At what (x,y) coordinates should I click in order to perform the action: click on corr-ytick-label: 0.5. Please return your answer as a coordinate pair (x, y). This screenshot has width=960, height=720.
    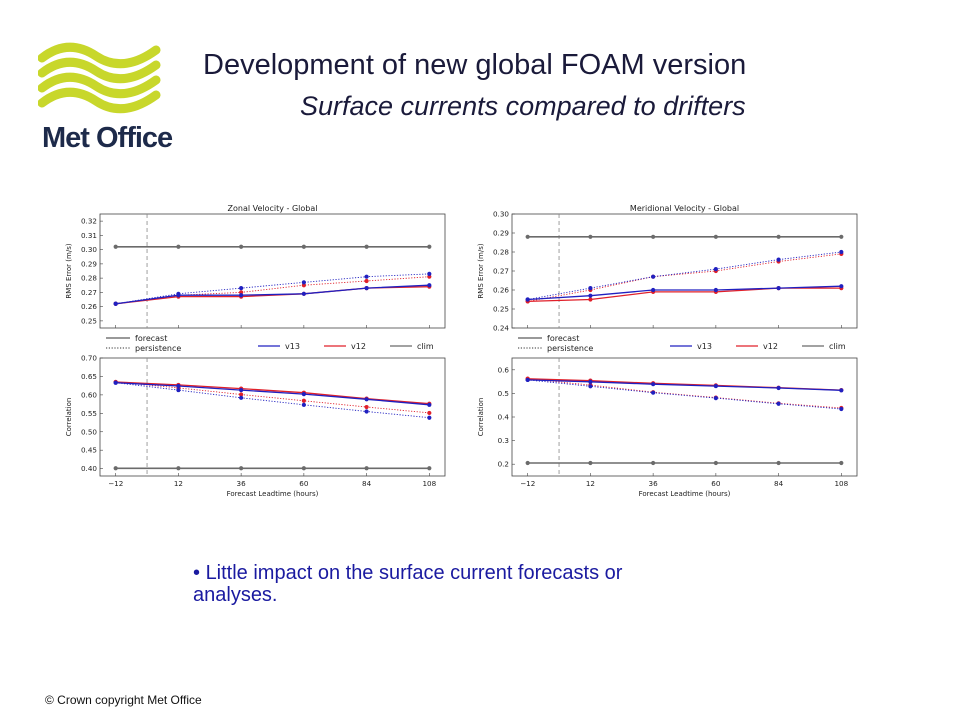
    Looking at the image, I should click on (503, 393).